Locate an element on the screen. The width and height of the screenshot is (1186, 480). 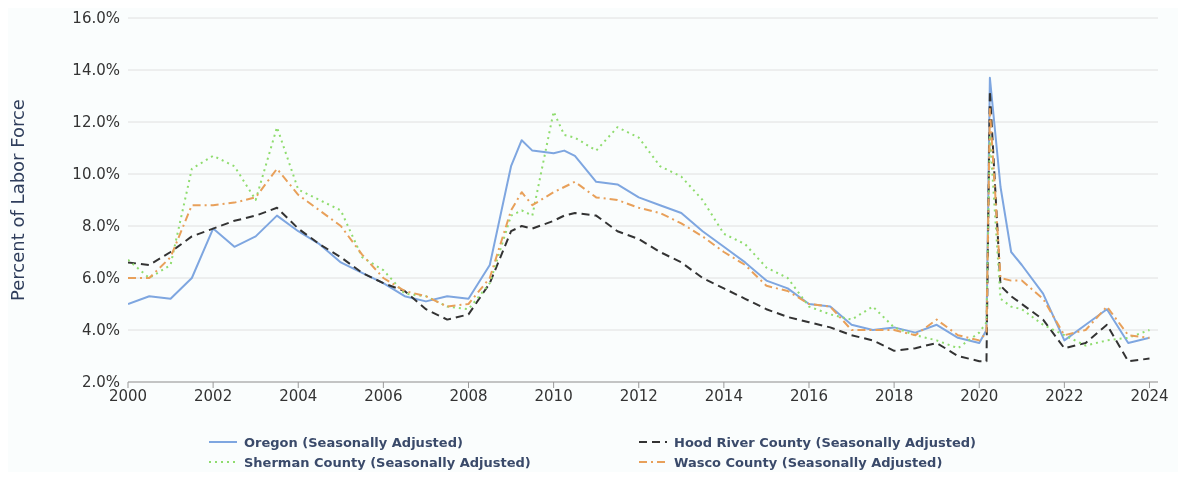
x-tick-label: 2004 is located at coordinates (298, 395).